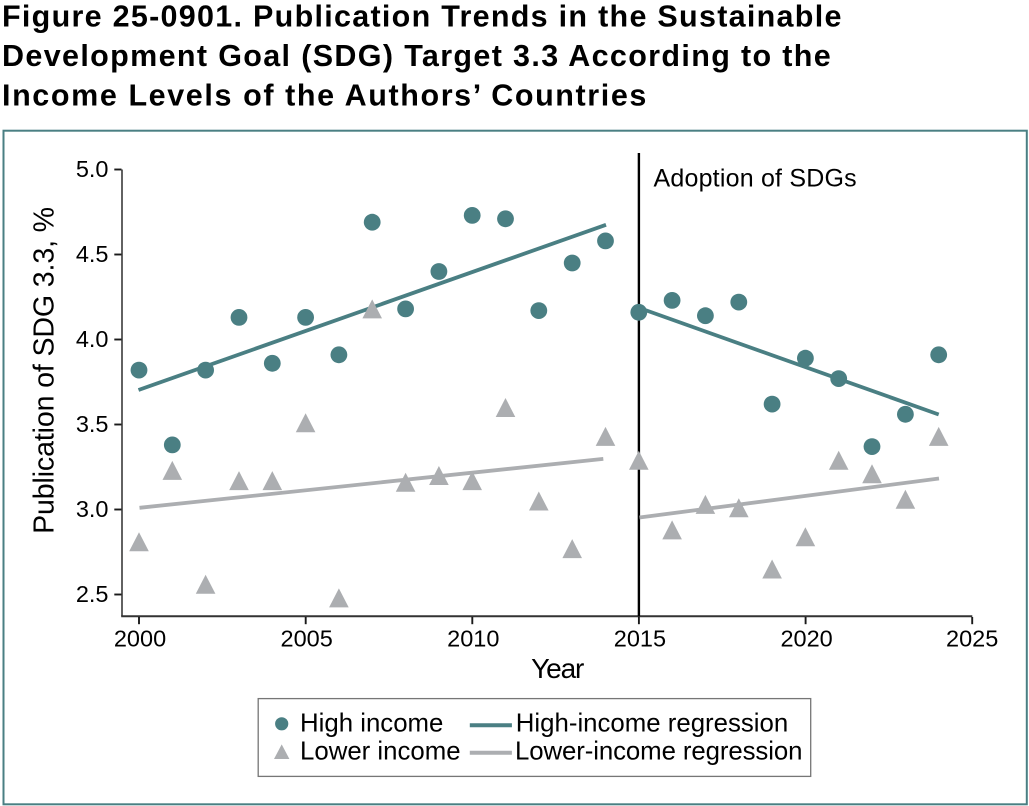 The height and width of the screenshot is (806, 1029). Describe the element at coordinates (92, 594) in the screenshot. I see `svg-text: 2.5` at that location.